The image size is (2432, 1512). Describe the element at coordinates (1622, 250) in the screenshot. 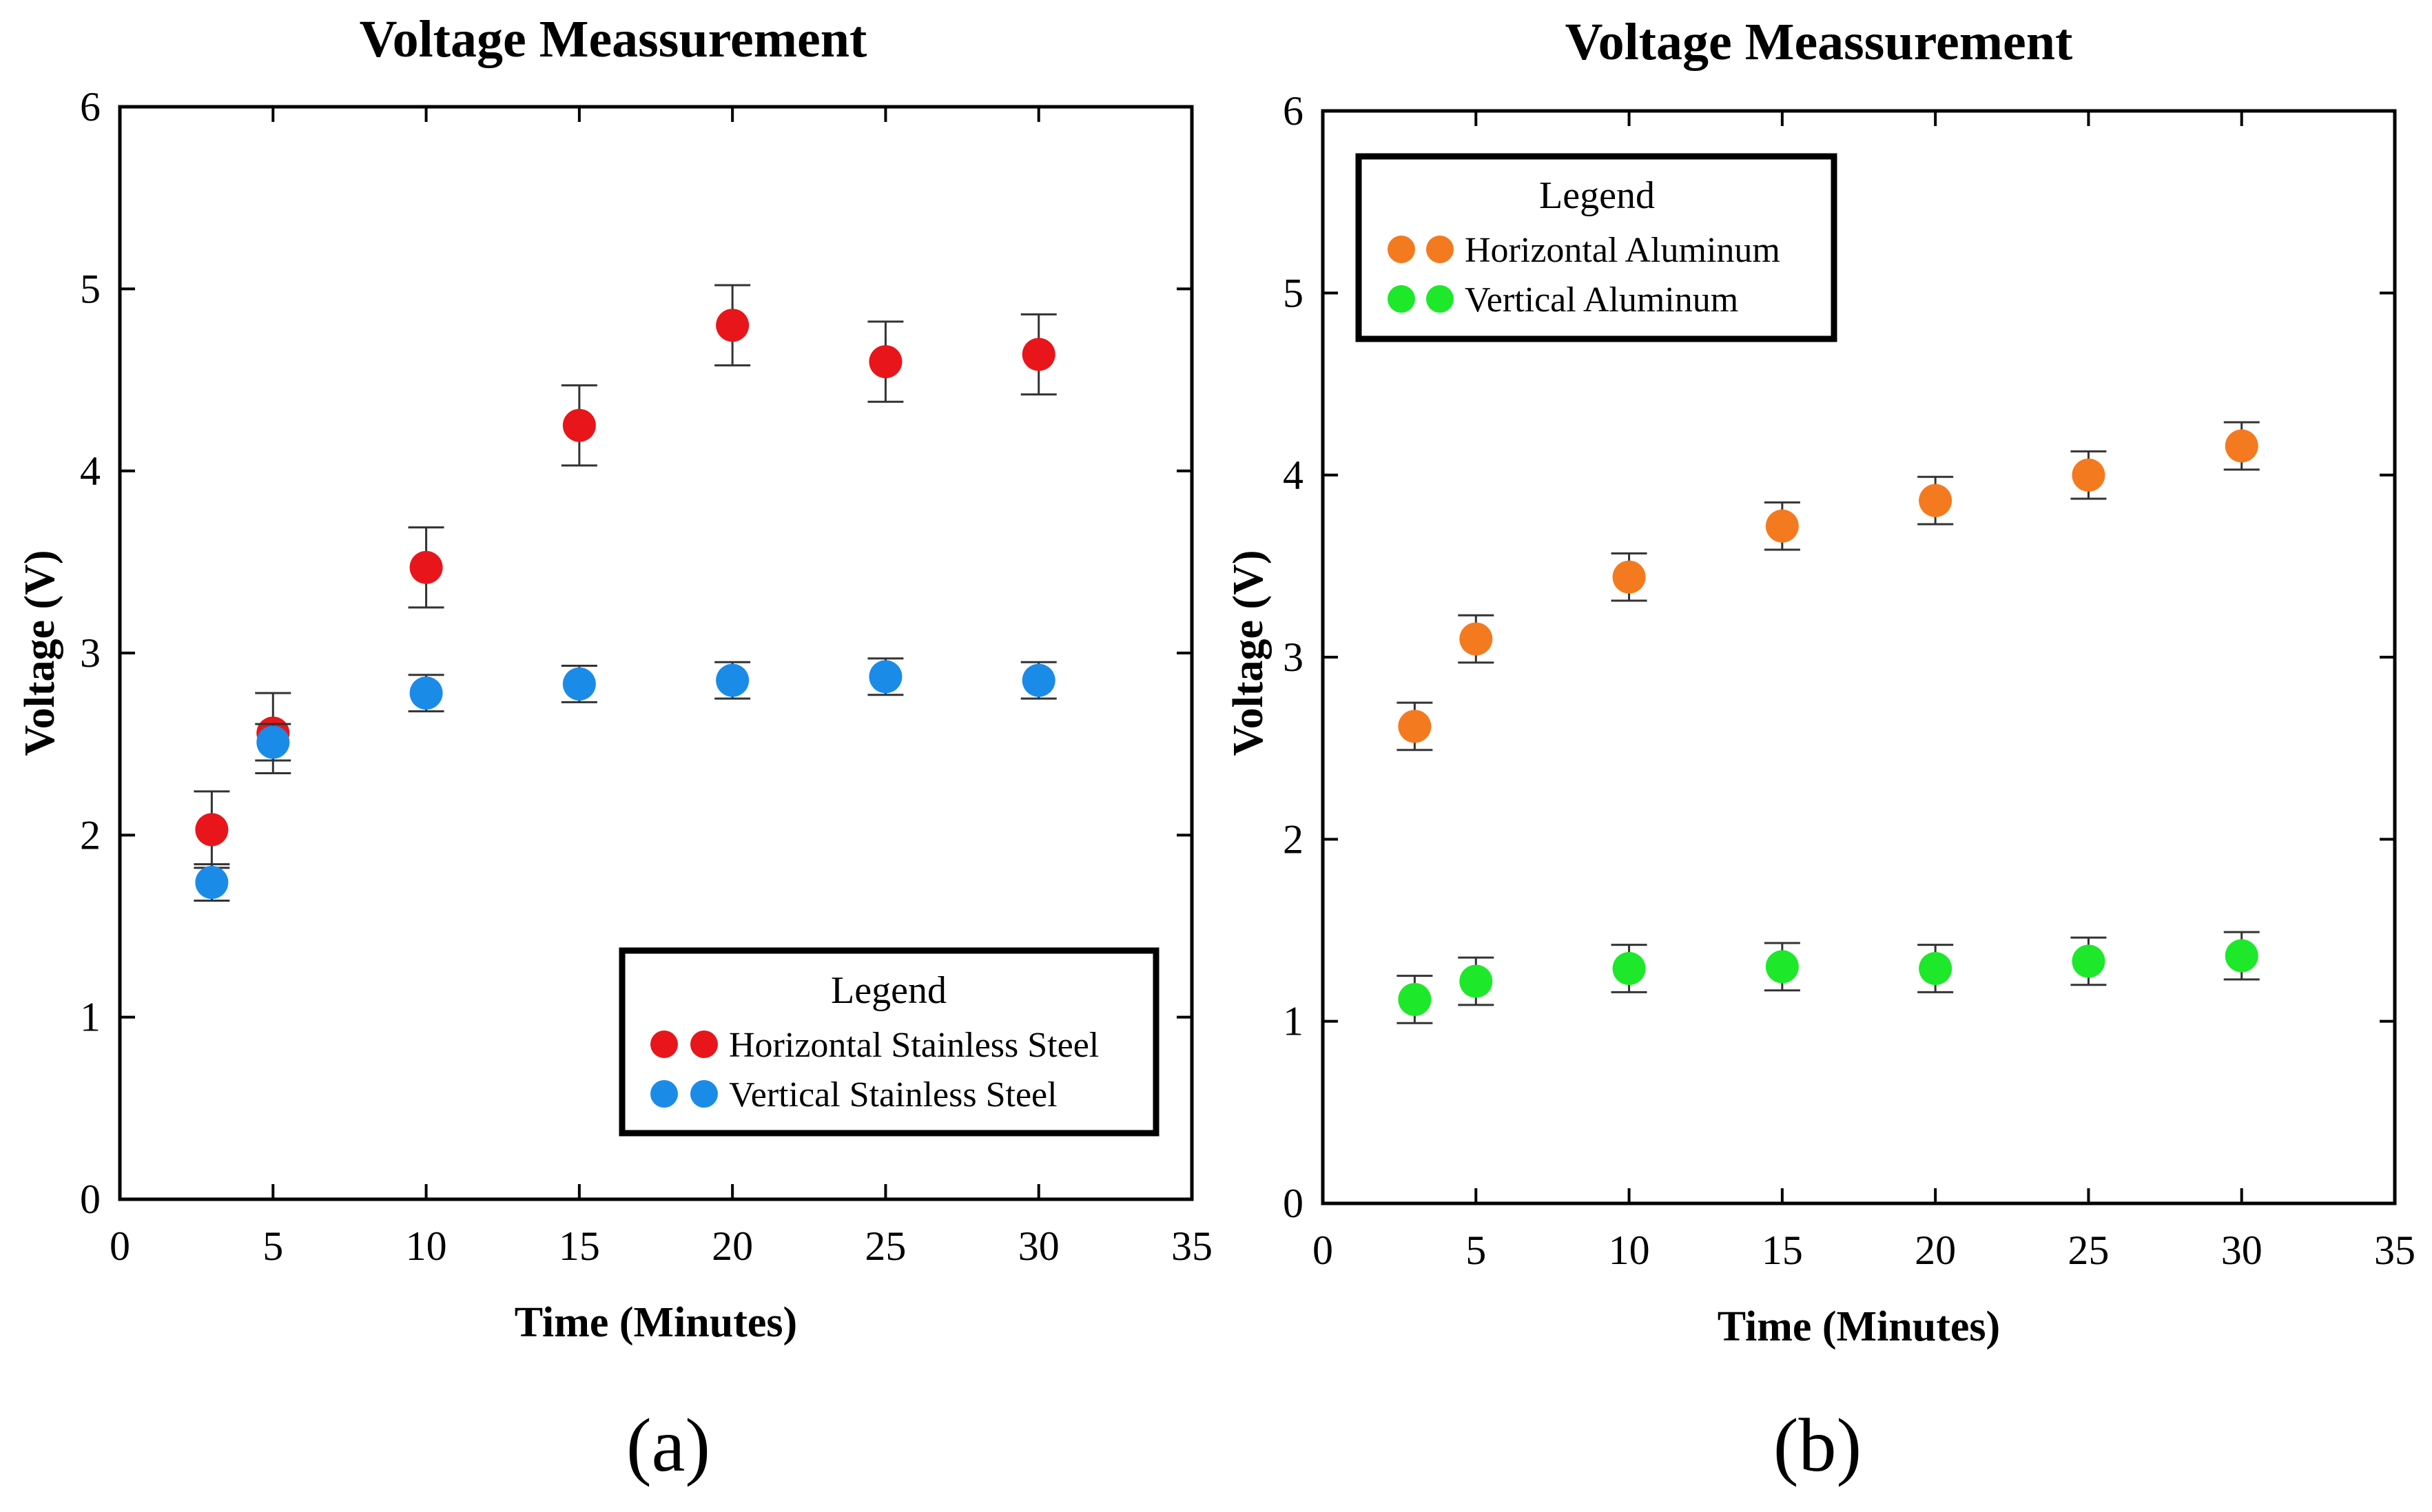

I see `legend-label: Horizontal Aluminum` at that location.